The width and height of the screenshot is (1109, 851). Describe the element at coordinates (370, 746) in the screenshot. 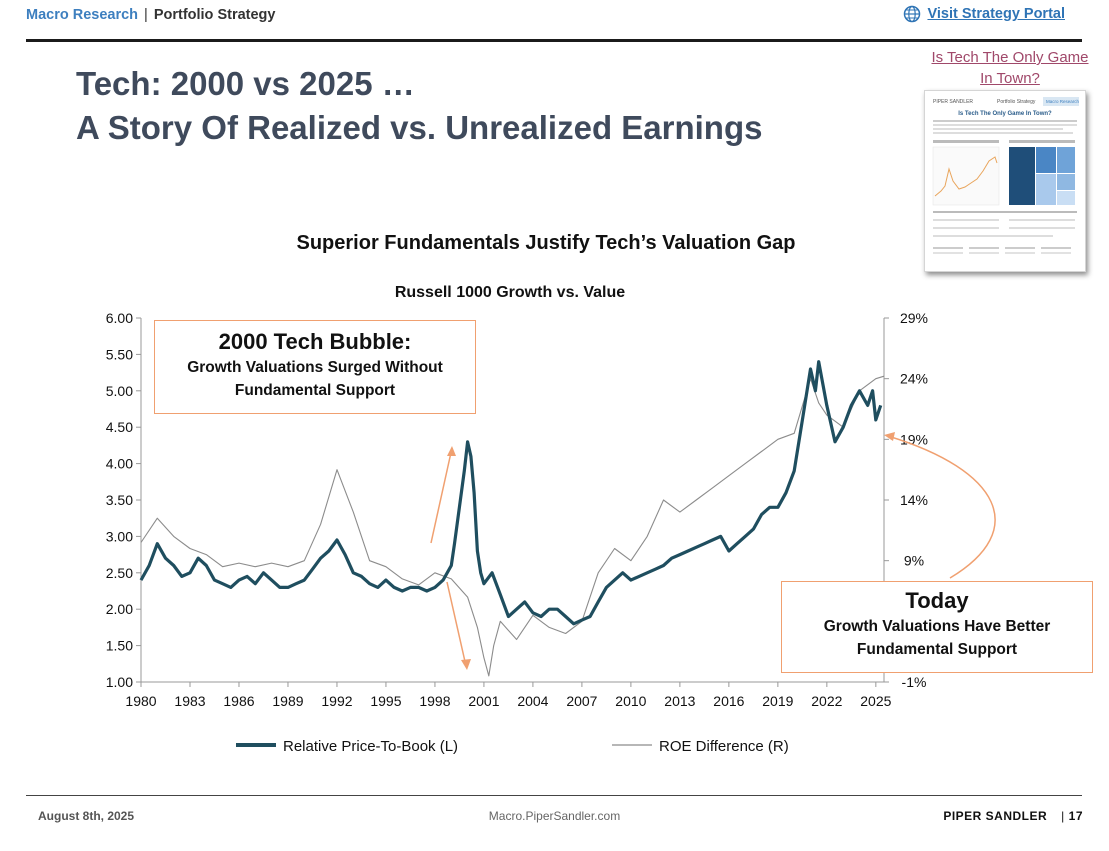

I see `legend-label-price-to-book: Relative Price-To-Book (L)` at that location.